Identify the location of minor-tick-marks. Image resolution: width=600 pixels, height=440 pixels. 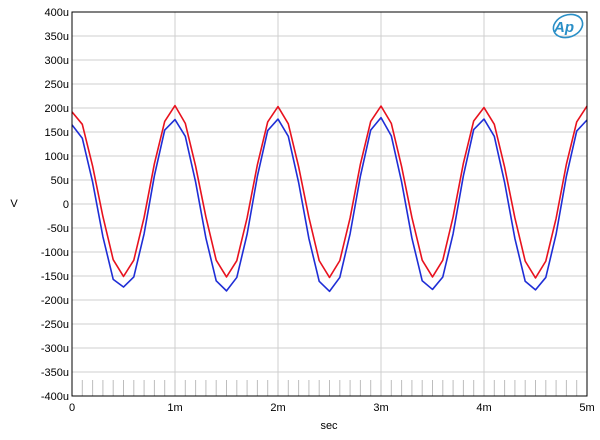
(329, 388).